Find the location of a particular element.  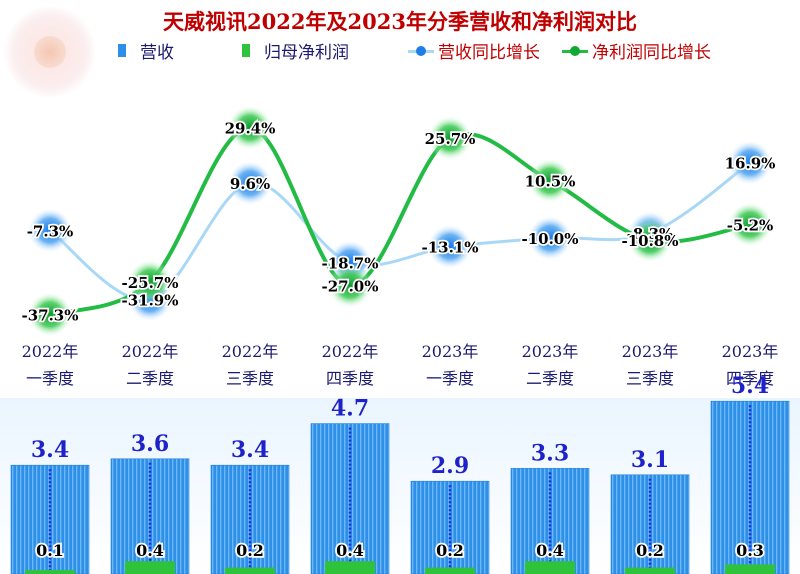

profit-growth-label: -5.2% is located at coordinates (750, 226).